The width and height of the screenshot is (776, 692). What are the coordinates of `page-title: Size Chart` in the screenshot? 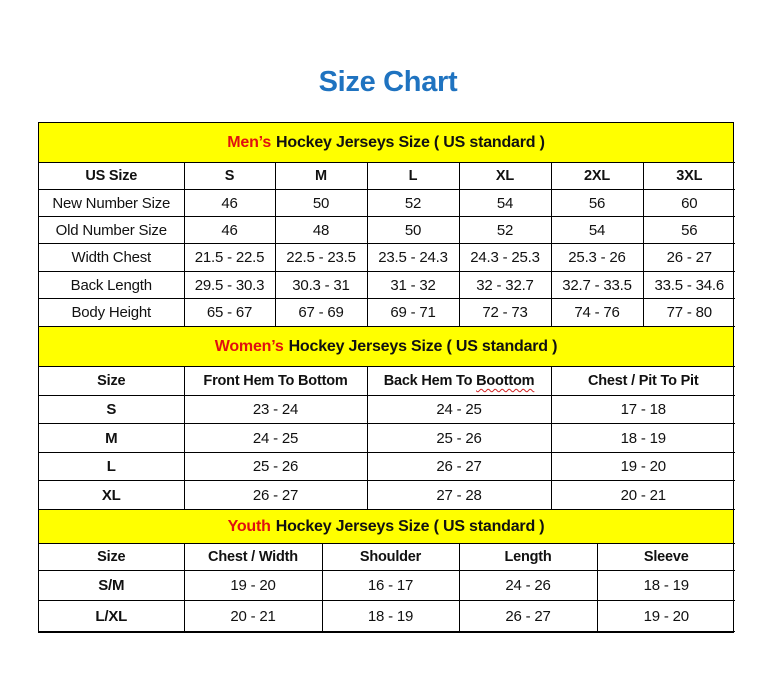 It's located at (388, 82).